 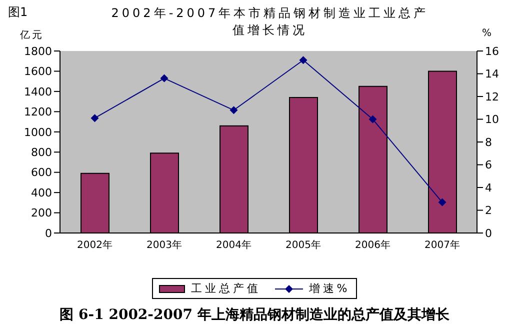 I want to click on y2-tick-label: 10, so click(x=492, y=119).